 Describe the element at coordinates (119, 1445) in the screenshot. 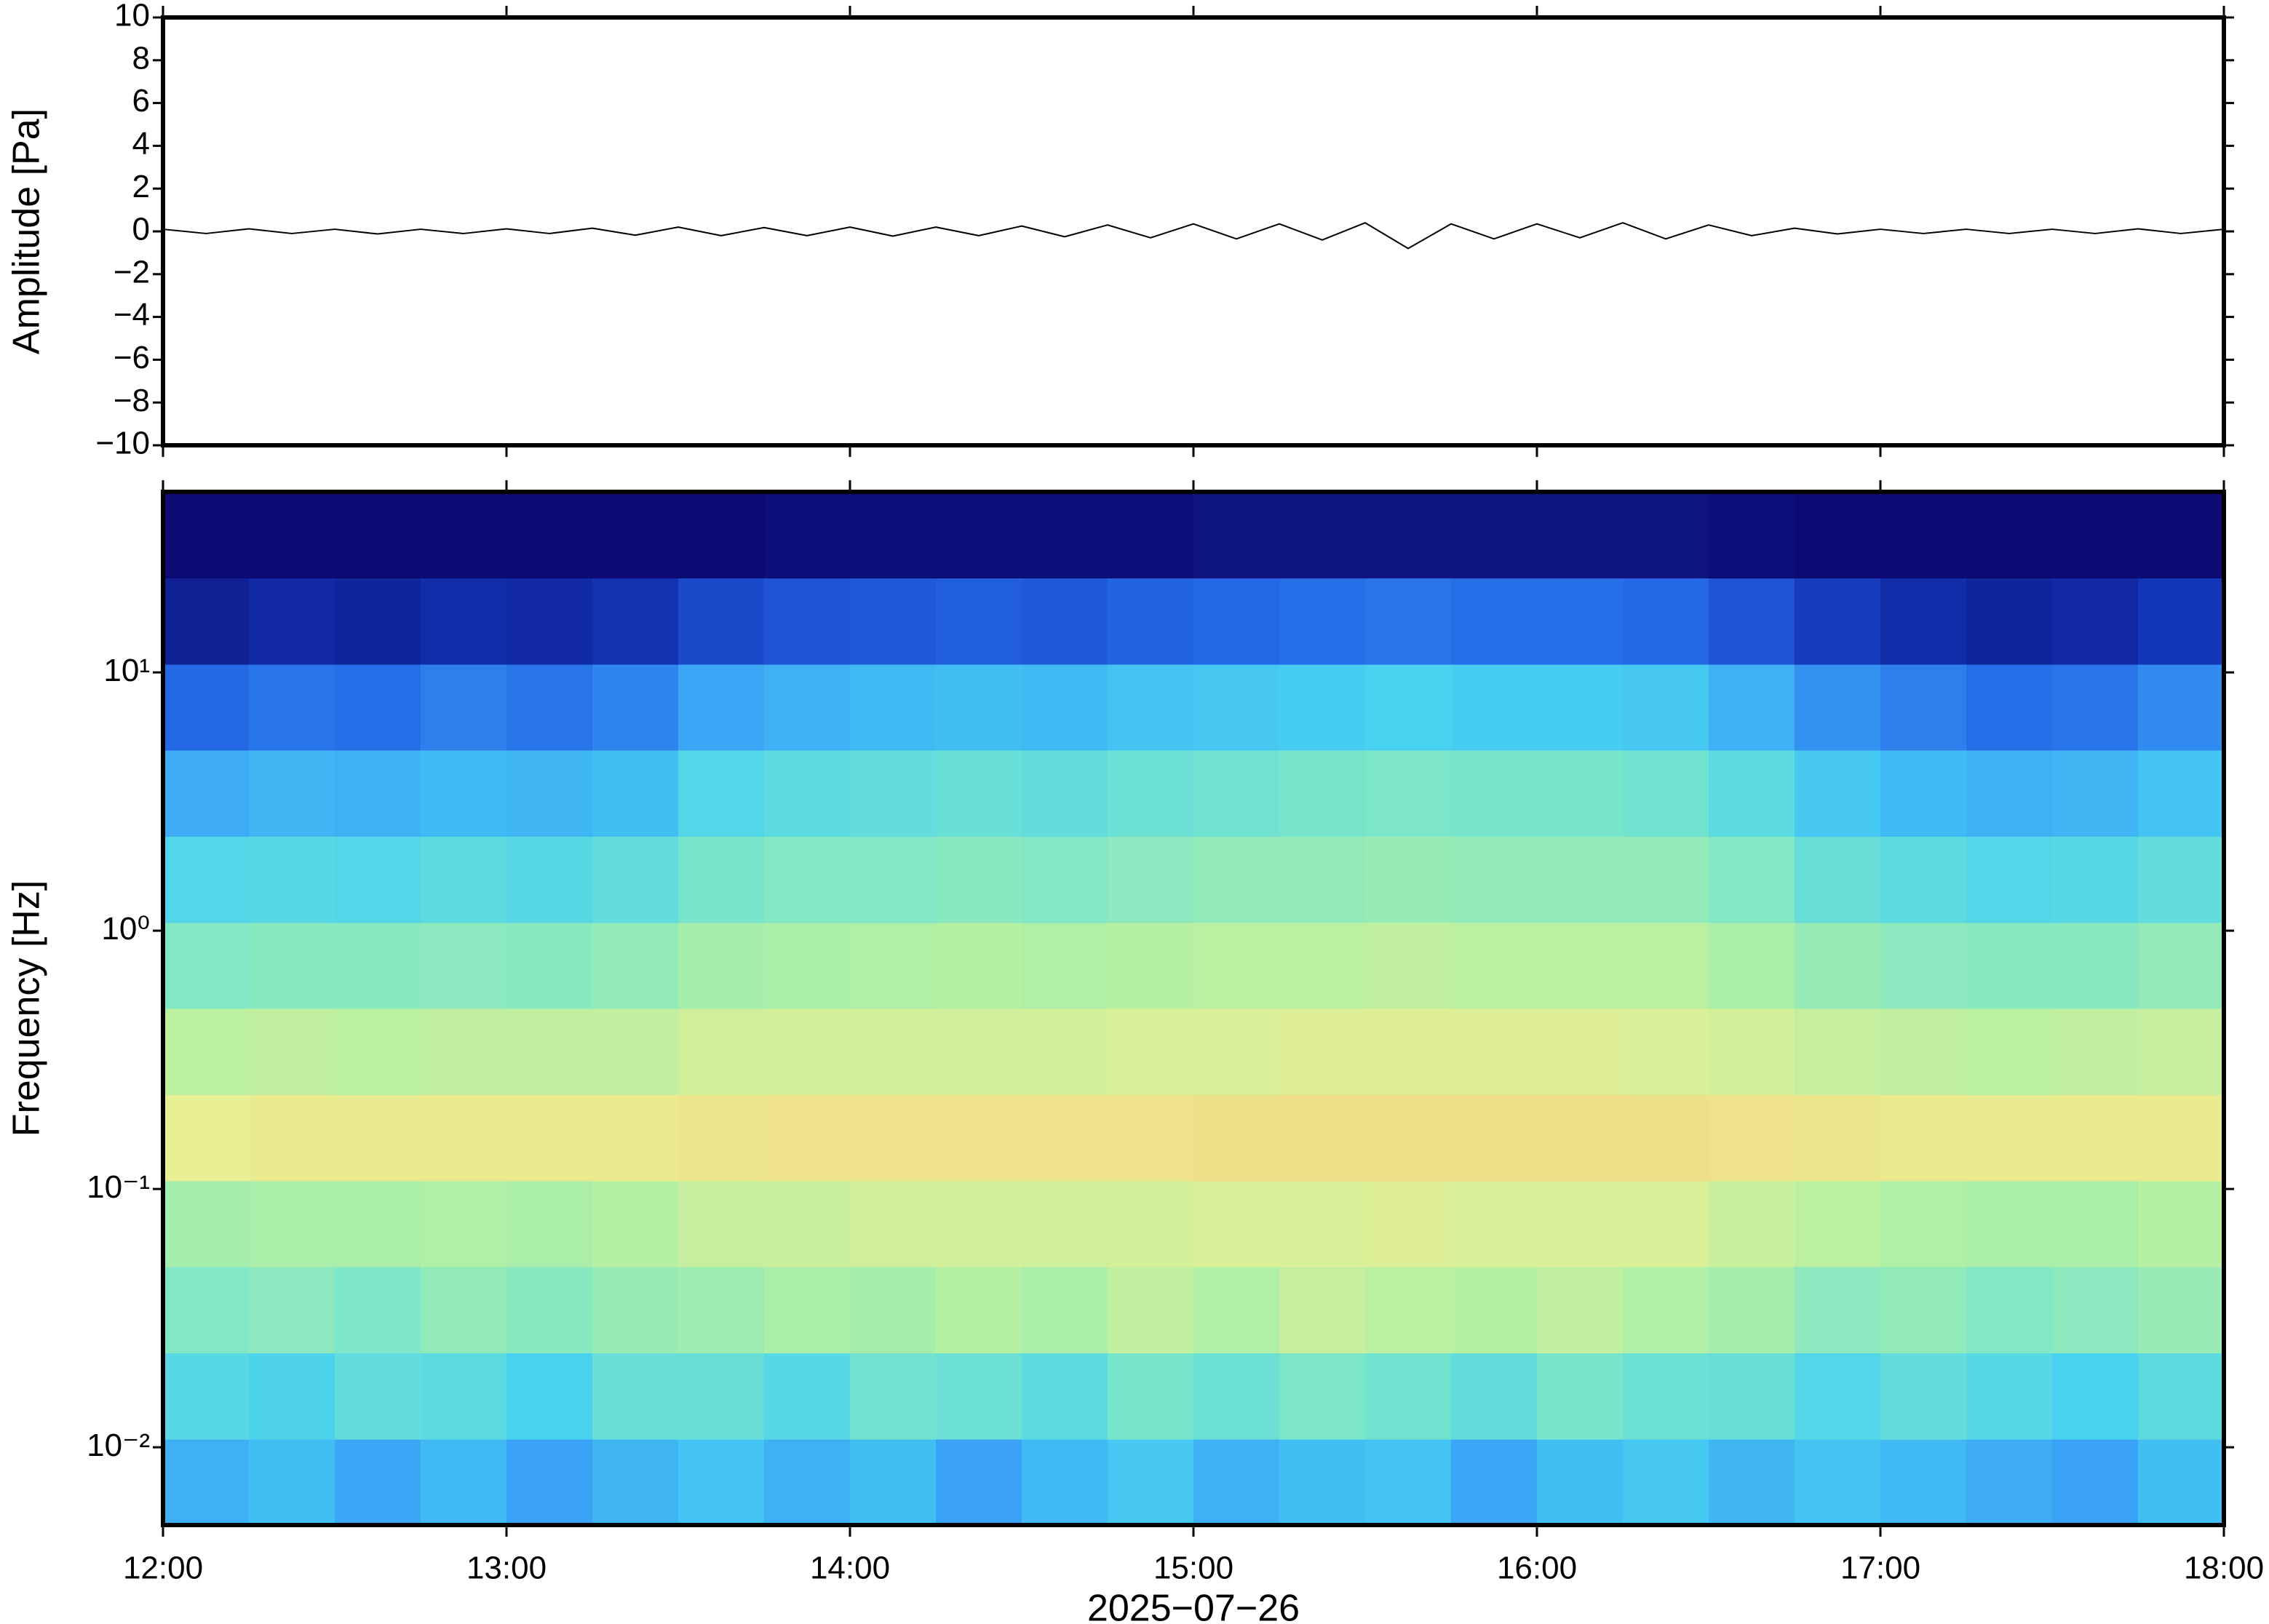

I see `y-tick-label: 10⁻²` at that location.